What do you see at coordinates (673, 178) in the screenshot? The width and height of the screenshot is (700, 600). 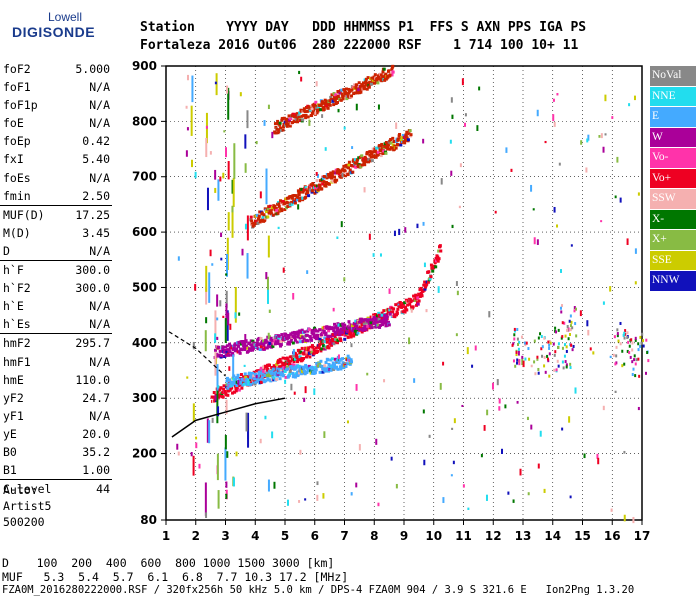 I see `legend-item-vo: Vo+` at bounding box center [673, 178].